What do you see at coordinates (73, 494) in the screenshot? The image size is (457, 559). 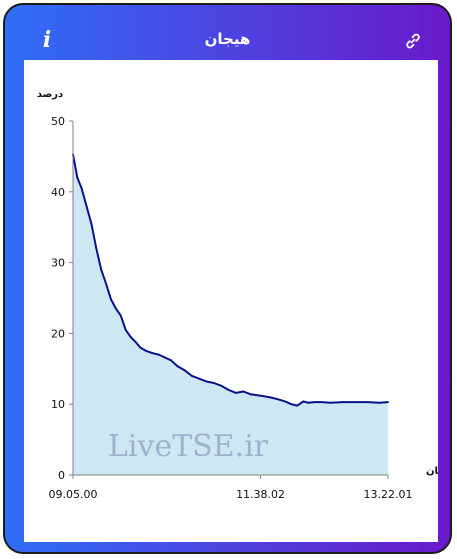 I see `x-tick-label: 09.05.00` at bounding box center [73, 494].